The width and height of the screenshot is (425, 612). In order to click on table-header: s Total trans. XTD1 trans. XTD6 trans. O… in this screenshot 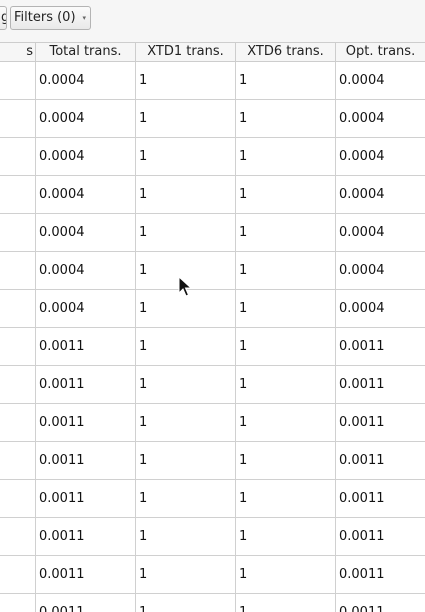, I will do `click(212, 52)`.